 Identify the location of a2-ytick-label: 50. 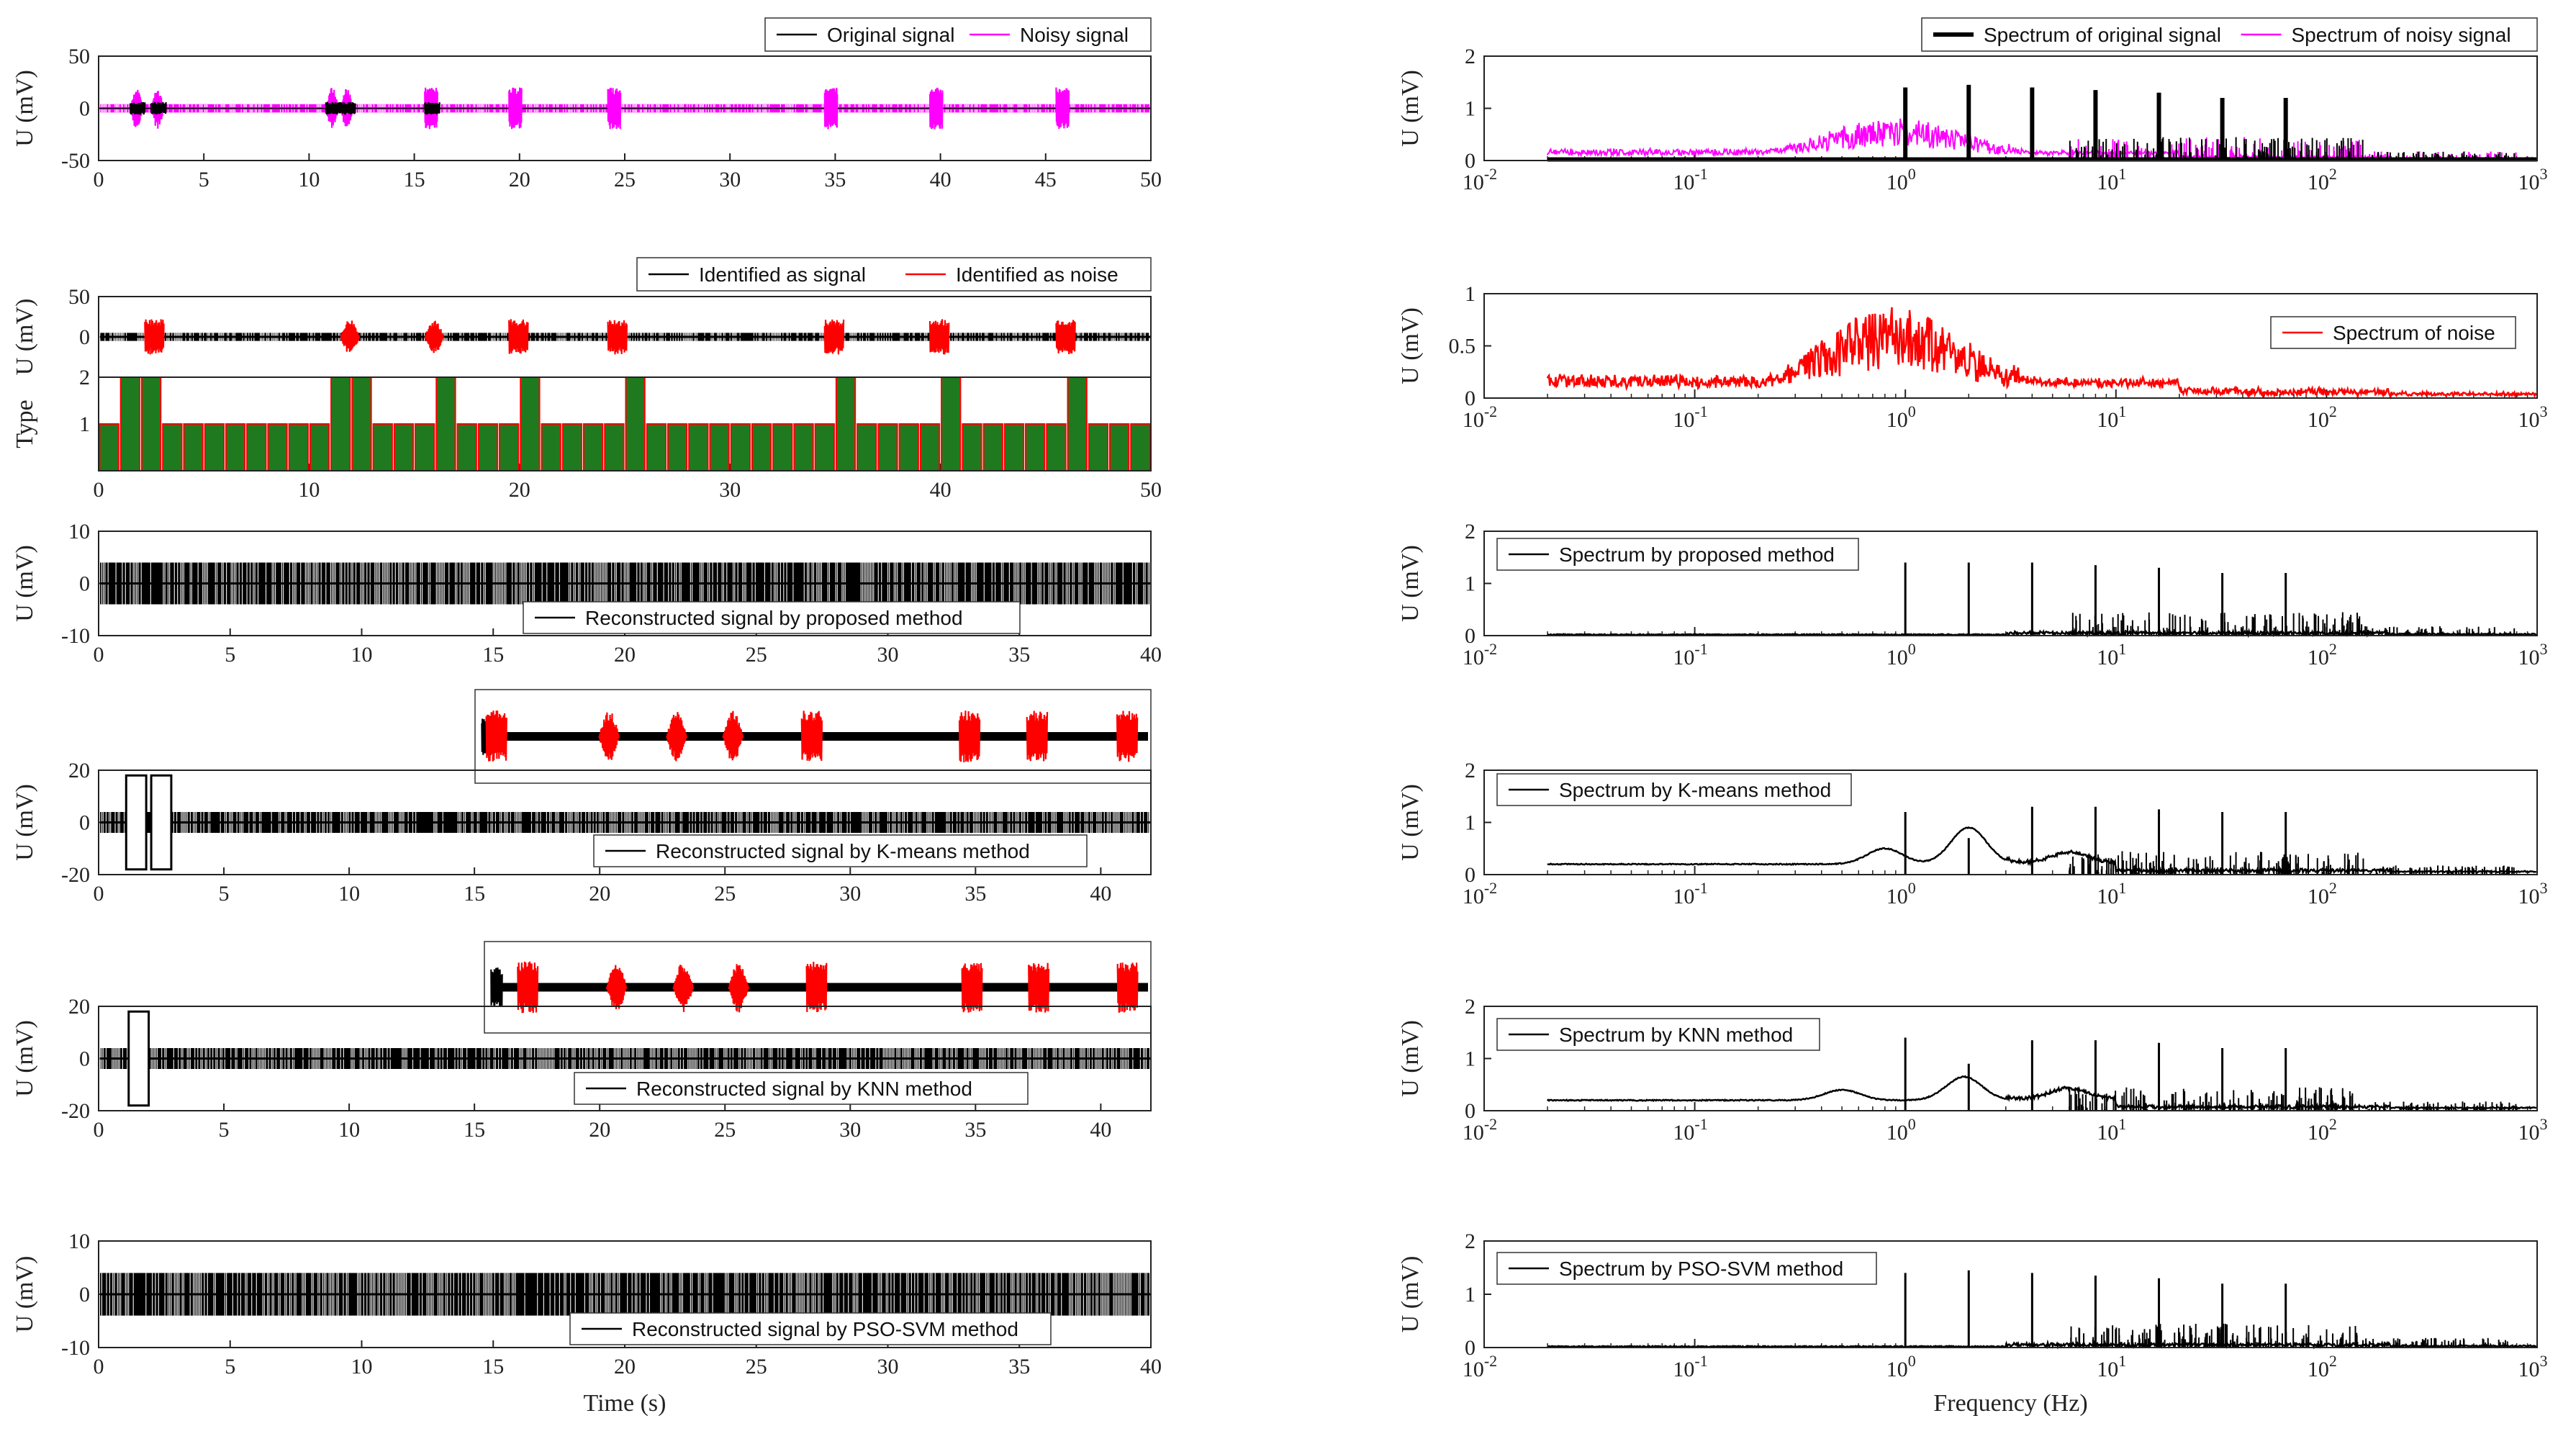
(79, 297).